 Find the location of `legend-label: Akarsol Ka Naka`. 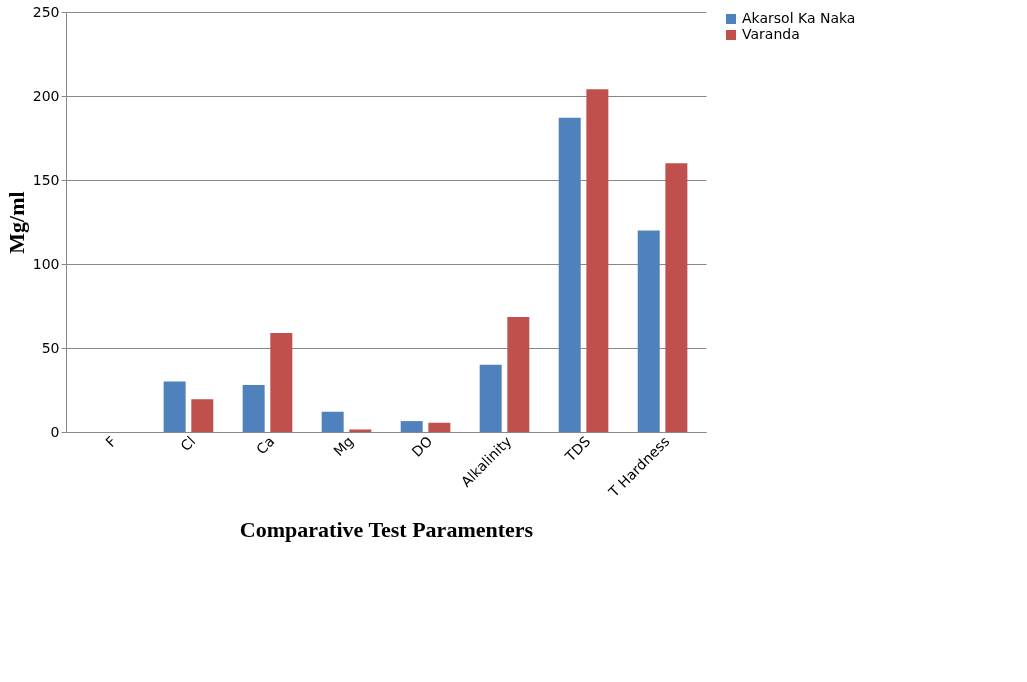

legend-label: Akarsol Ka Naka is located at coordinates (799, 18).